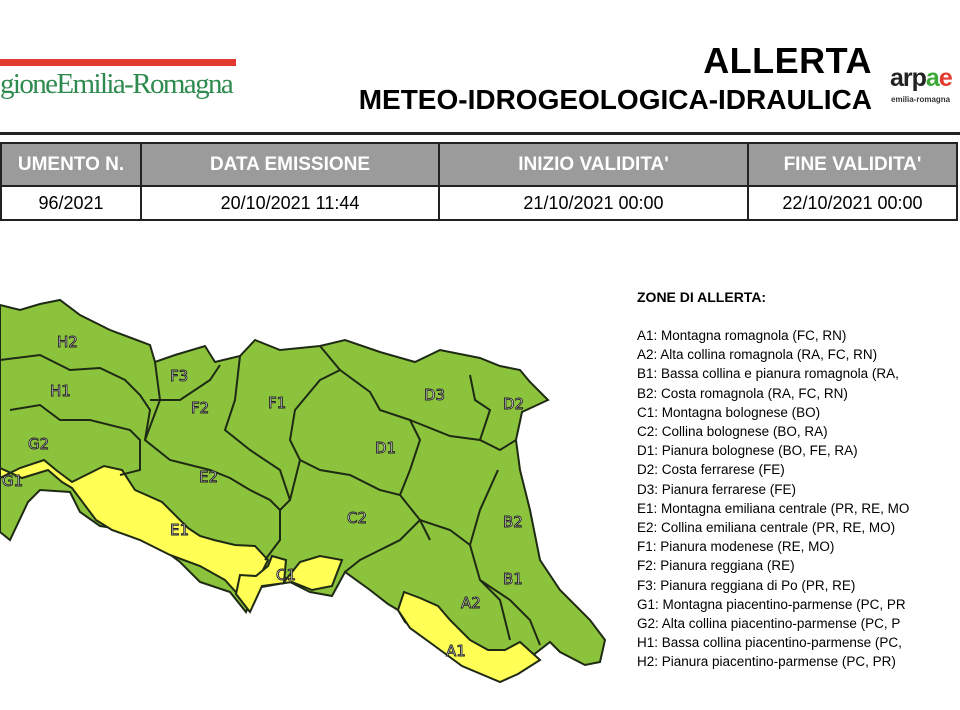 The image size is (960, 710). What do you see at coordinates (208, 477) in the screenshot?
I see `zone-label-e2: E2` at bounding box center [208, 477].